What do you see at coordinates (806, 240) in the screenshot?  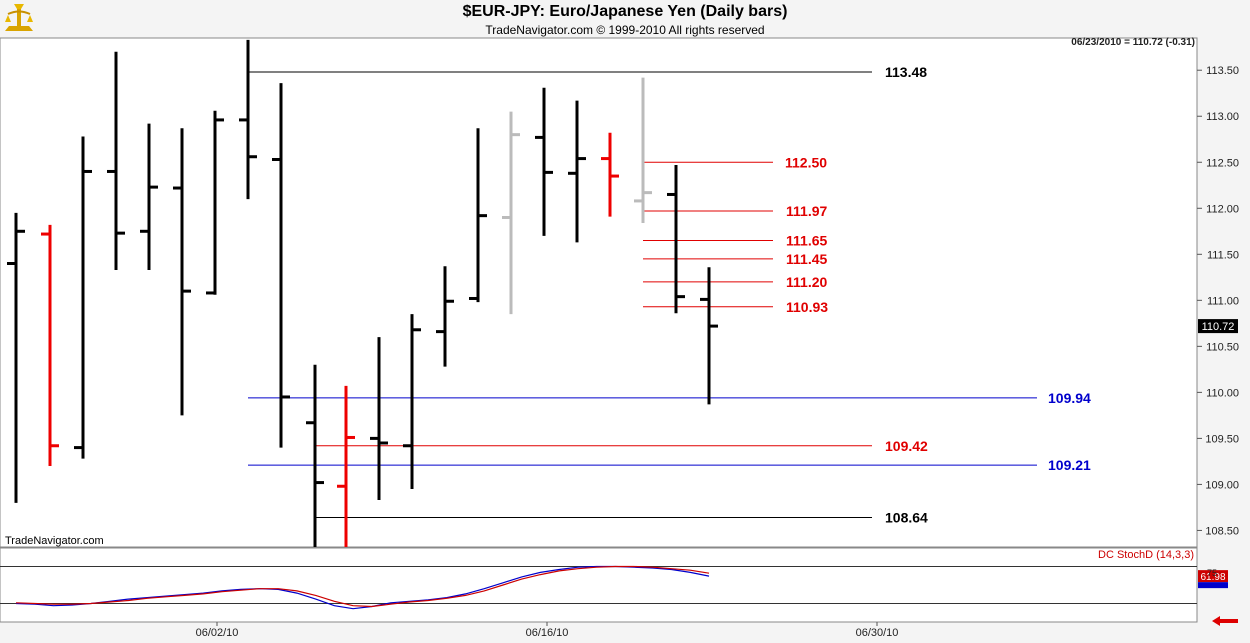 I see `level-label: 111.65` at bounding box center [806, 240].